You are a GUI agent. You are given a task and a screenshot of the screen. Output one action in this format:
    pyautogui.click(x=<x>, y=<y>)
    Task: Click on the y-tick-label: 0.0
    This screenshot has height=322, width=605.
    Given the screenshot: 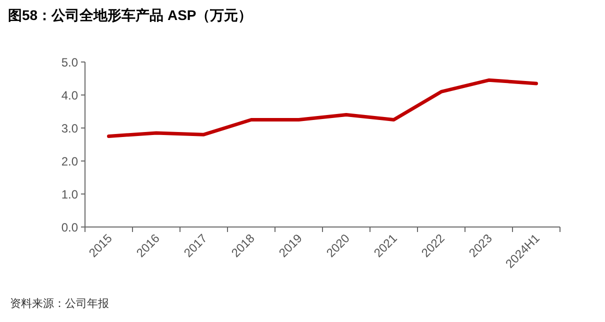 What is the action you would take?
    pyautogui.click(x=69, y=227)
    